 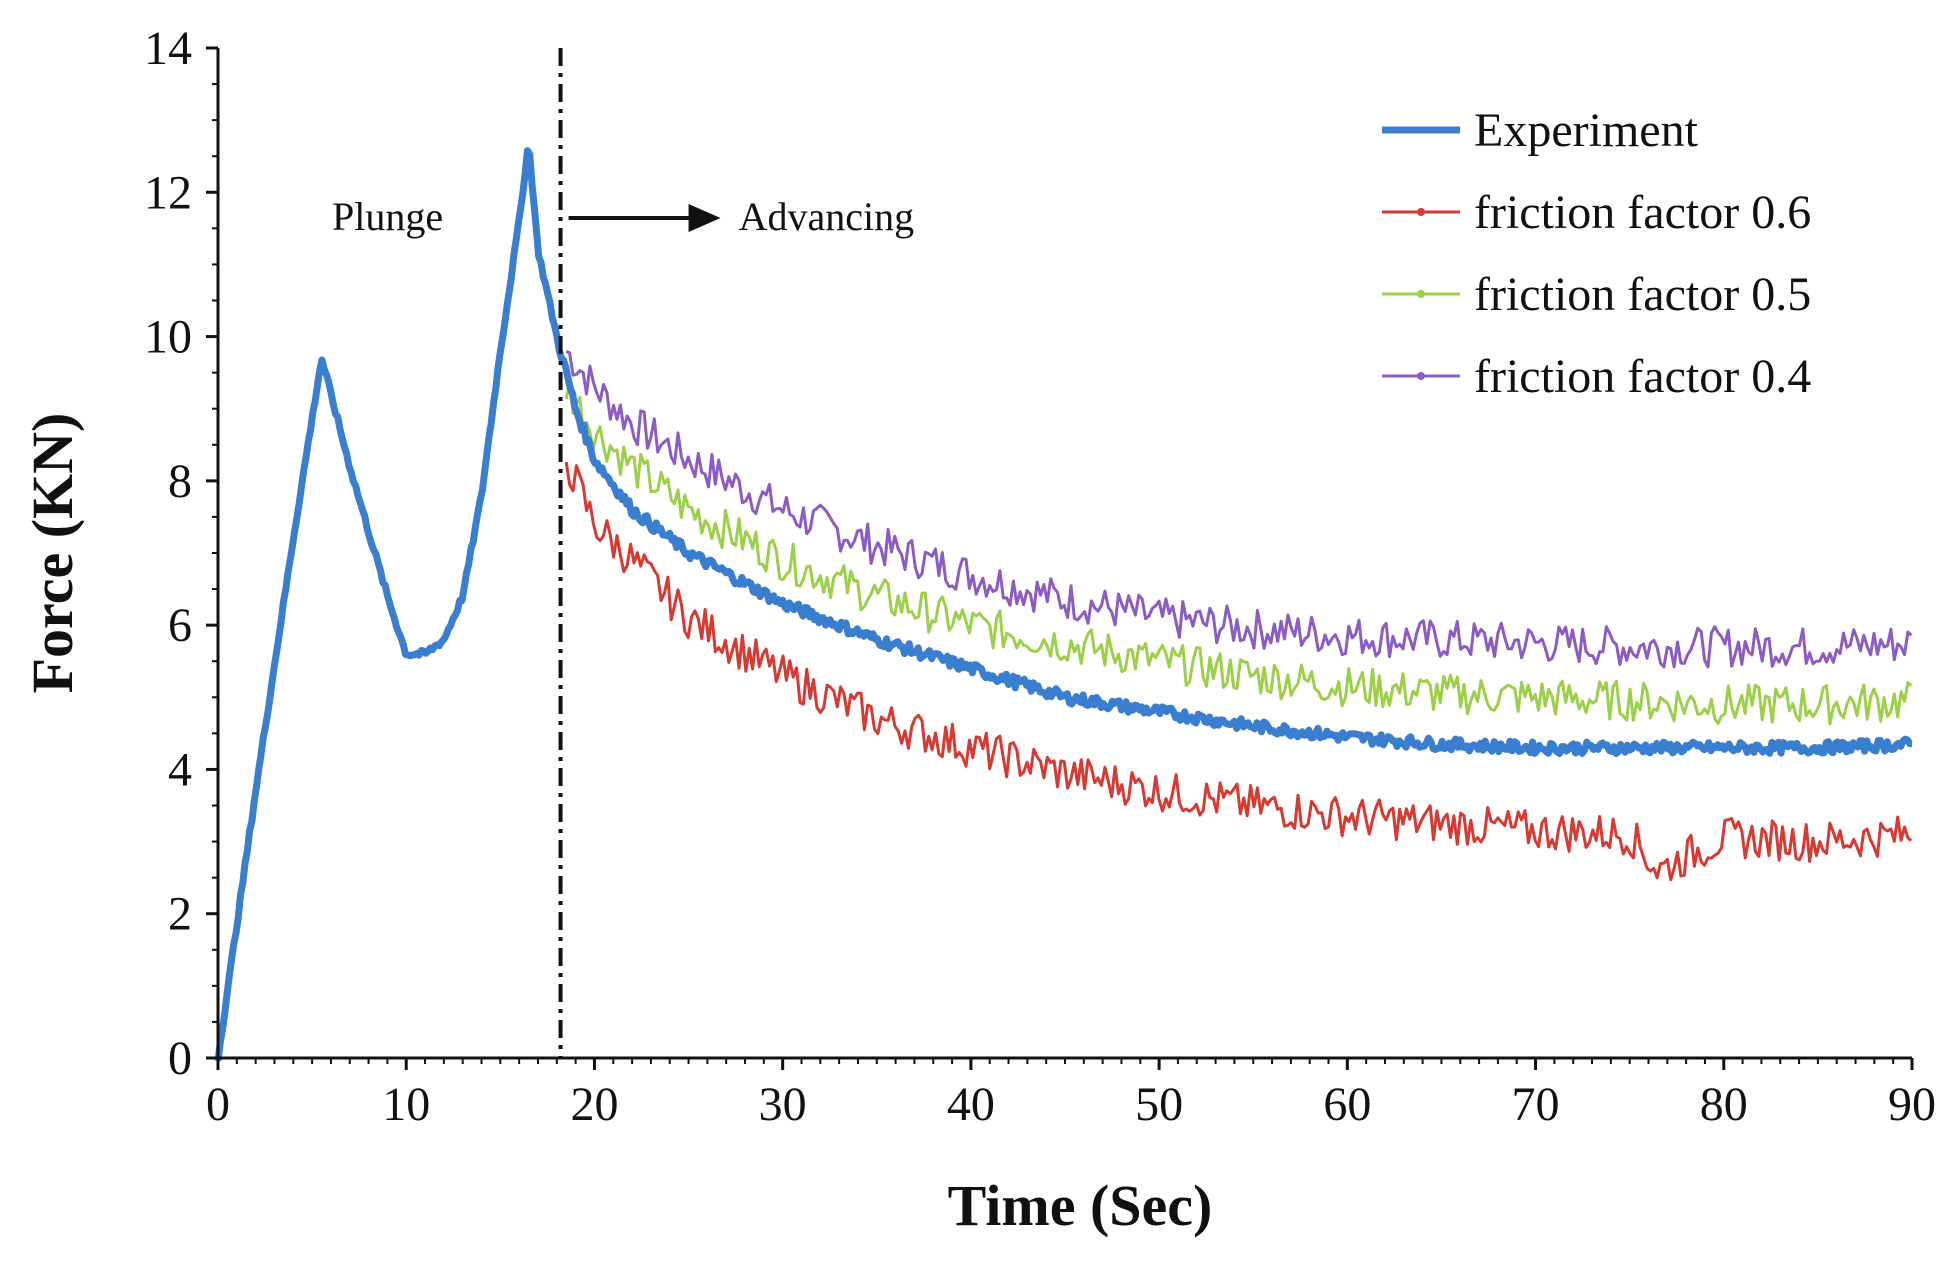 I want to click on x-tick-label: 10, so click(x=406, y=1104).